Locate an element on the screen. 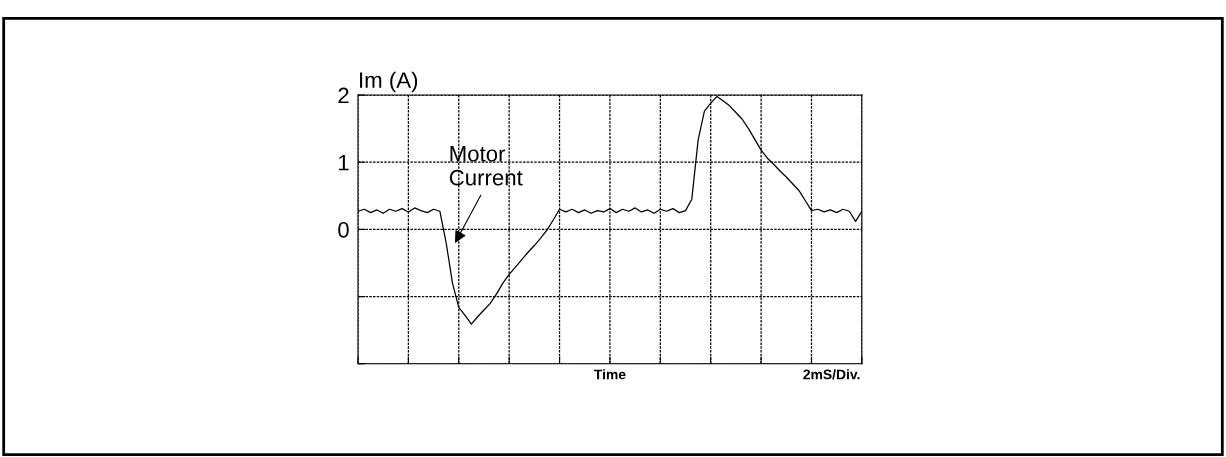 Image resolution: width=1226 pixels, height=457 pixels. y-tick-label: 2 is located at coordinates (343, 95).